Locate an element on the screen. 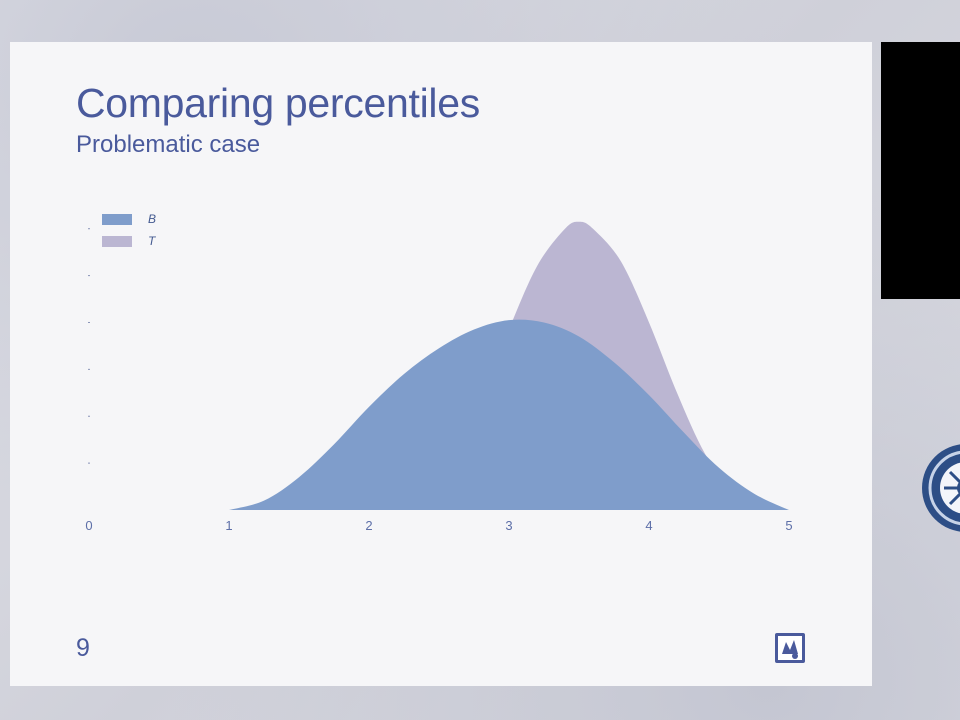 Image resolution: width=960 pixels, height=720 pixels. x-tick-label-5: 5 is located at coordinates (788, 525).